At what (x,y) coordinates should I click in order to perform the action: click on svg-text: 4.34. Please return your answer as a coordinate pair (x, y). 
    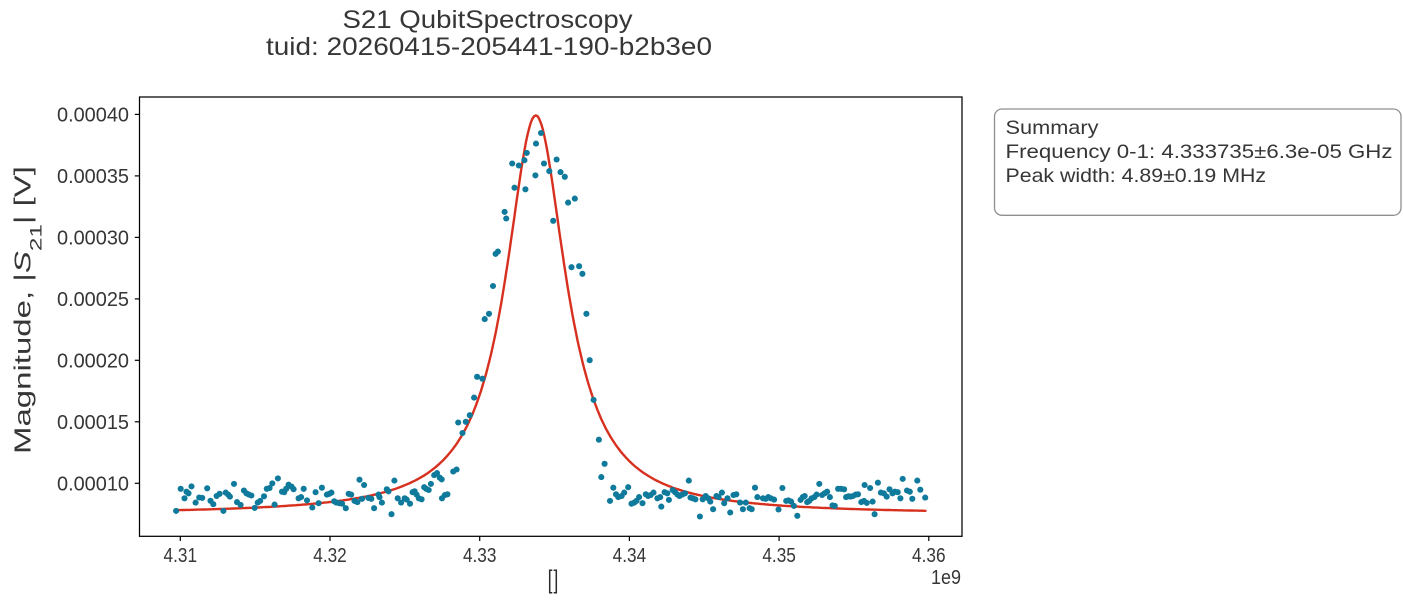
    Looking at the image, I should click on (630, 555).